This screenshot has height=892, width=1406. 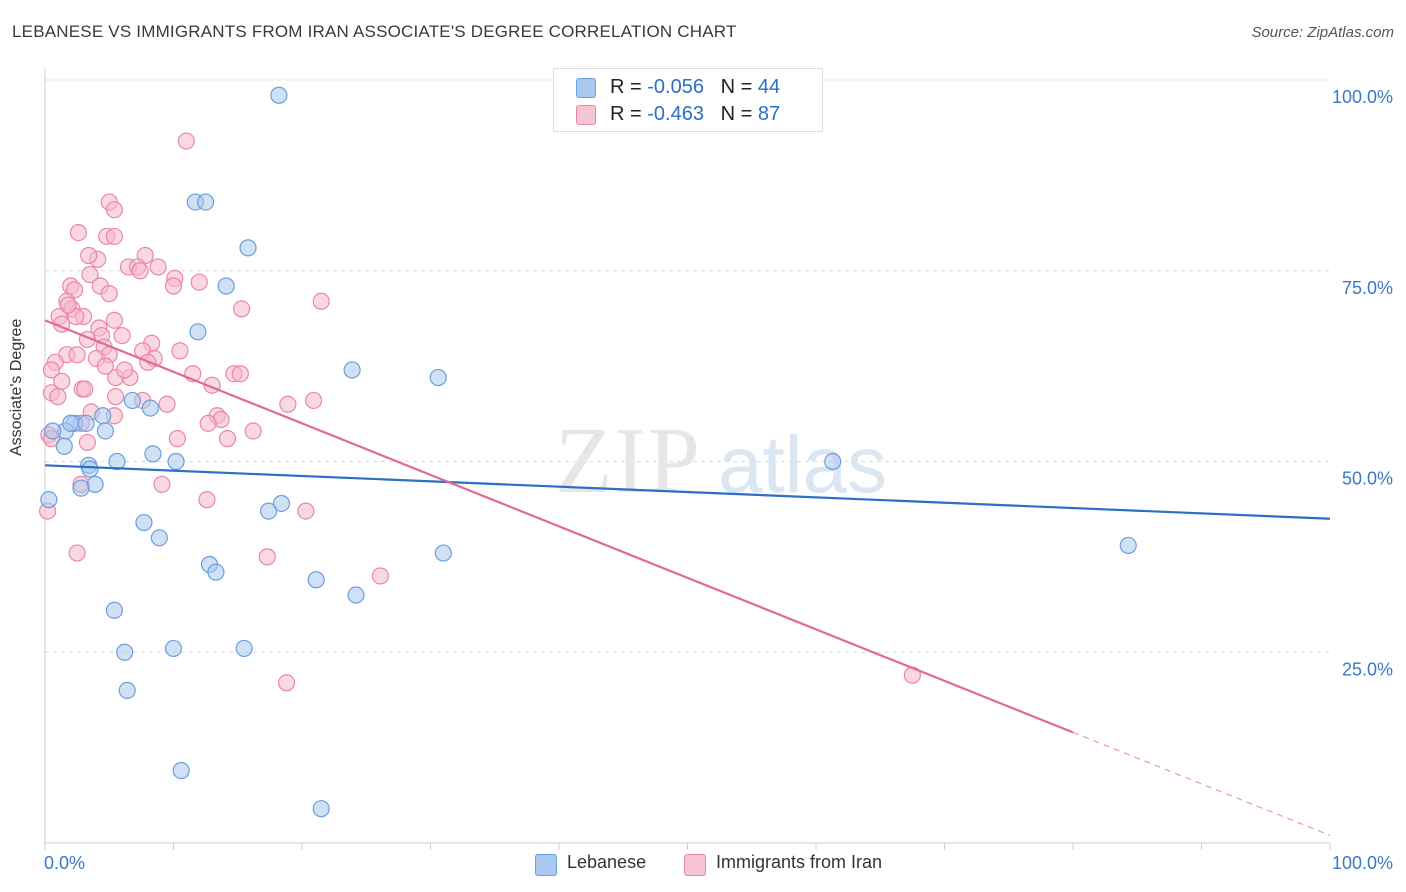 I want to click on bottom-legend: Lebanese Immigrants from Iran, so click(x=703, y=865).